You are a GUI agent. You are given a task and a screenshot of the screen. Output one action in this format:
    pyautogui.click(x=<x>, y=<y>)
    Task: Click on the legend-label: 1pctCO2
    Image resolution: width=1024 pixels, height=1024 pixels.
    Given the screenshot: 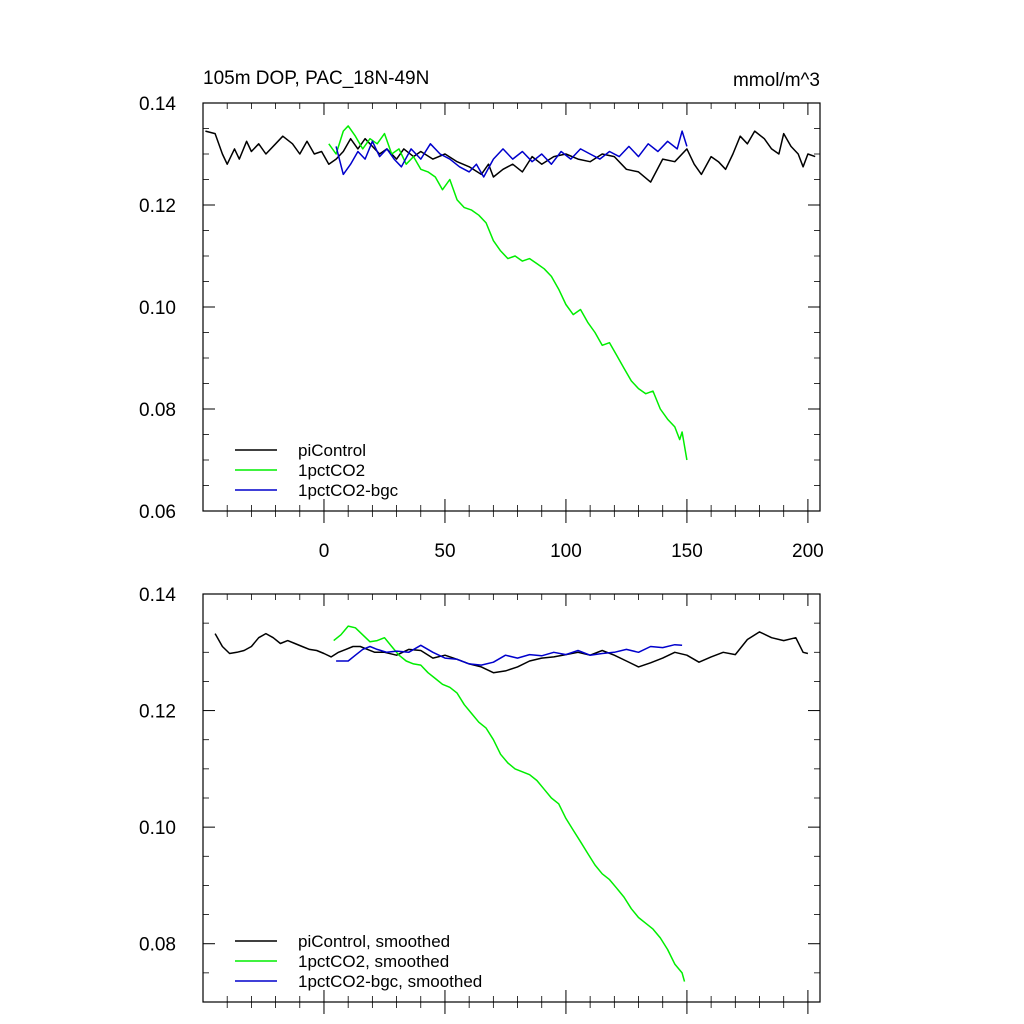 What is the action you would take?
    pyautogui.click(x=331, y=470)
    